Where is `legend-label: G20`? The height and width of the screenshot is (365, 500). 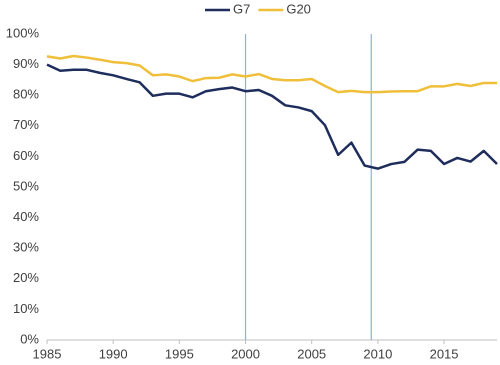 legend-label: G20 is located at coordinates (298, 8).